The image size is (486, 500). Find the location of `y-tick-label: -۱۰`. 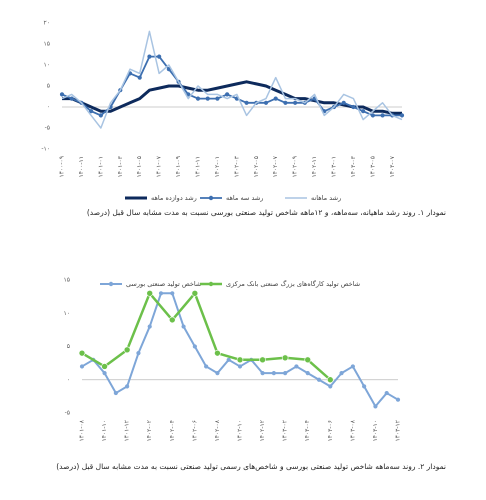

y-tick-label: -۱۰ is located at coordinates (45, 149).